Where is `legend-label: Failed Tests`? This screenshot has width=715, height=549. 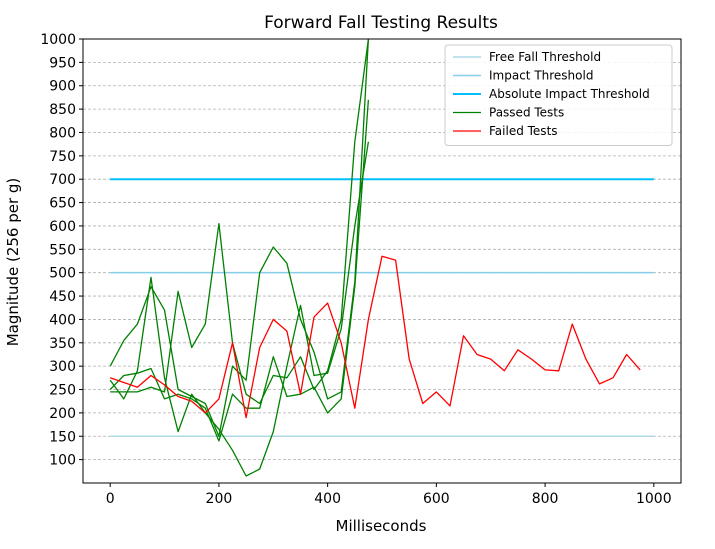 legend-label: Failed Tests is located at coordinates (523, 131).